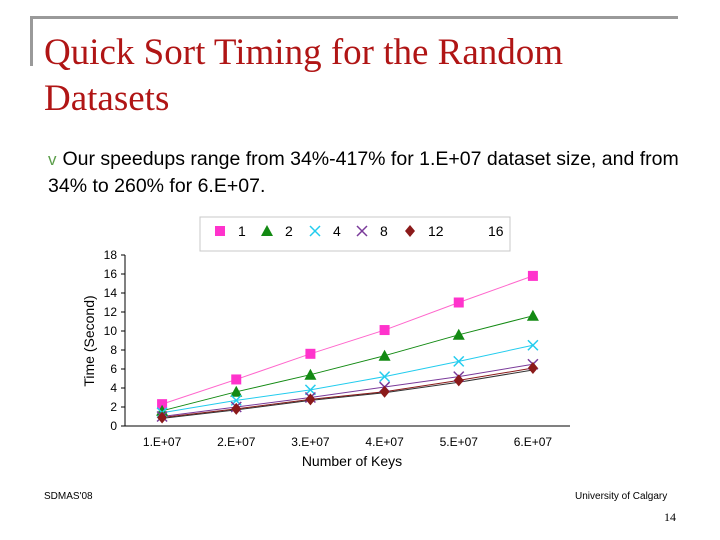 This screenshot has height=540, width=720. Describe the element at coordinates (354, 17) in the screenshot. I see `slide-frame-top` at that location.